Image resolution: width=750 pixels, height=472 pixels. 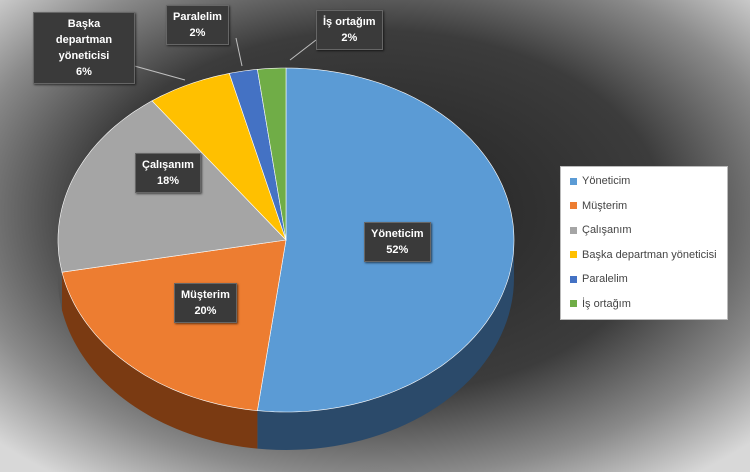 I want to click on legend-label: Paralelim, so click(x=605, y=279).